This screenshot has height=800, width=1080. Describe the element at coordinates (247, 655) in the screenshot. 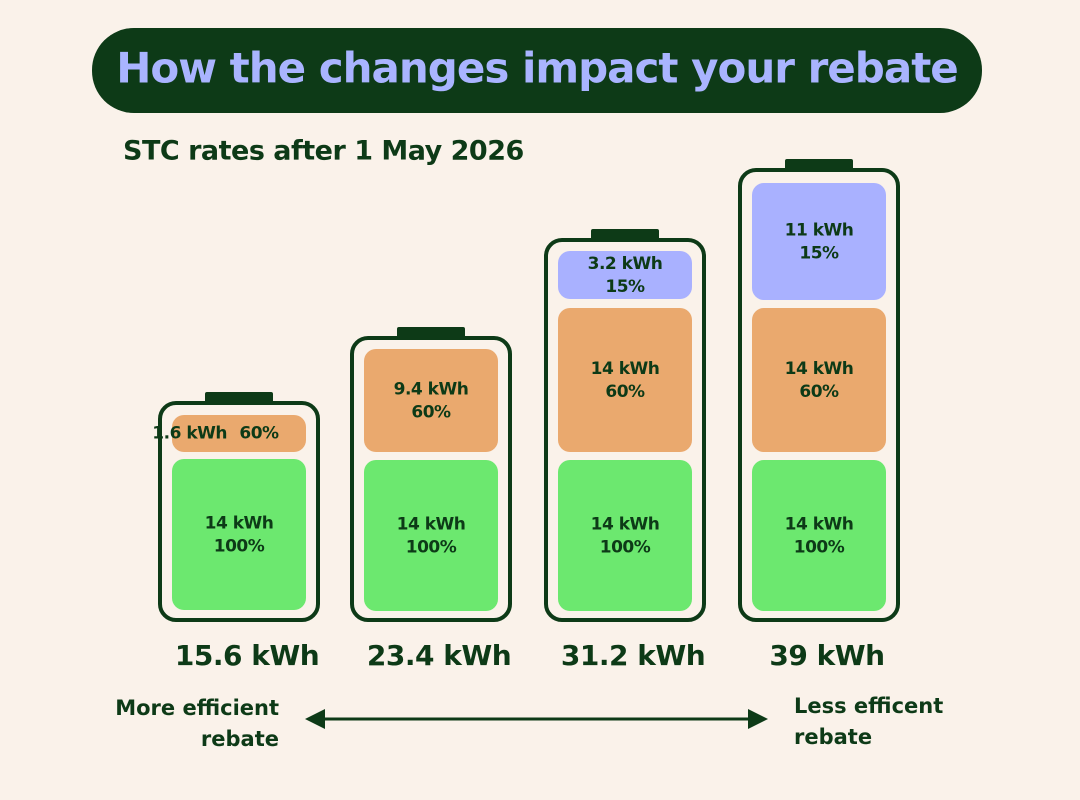

I see `battery-total: 15.6 kWh` at that location.